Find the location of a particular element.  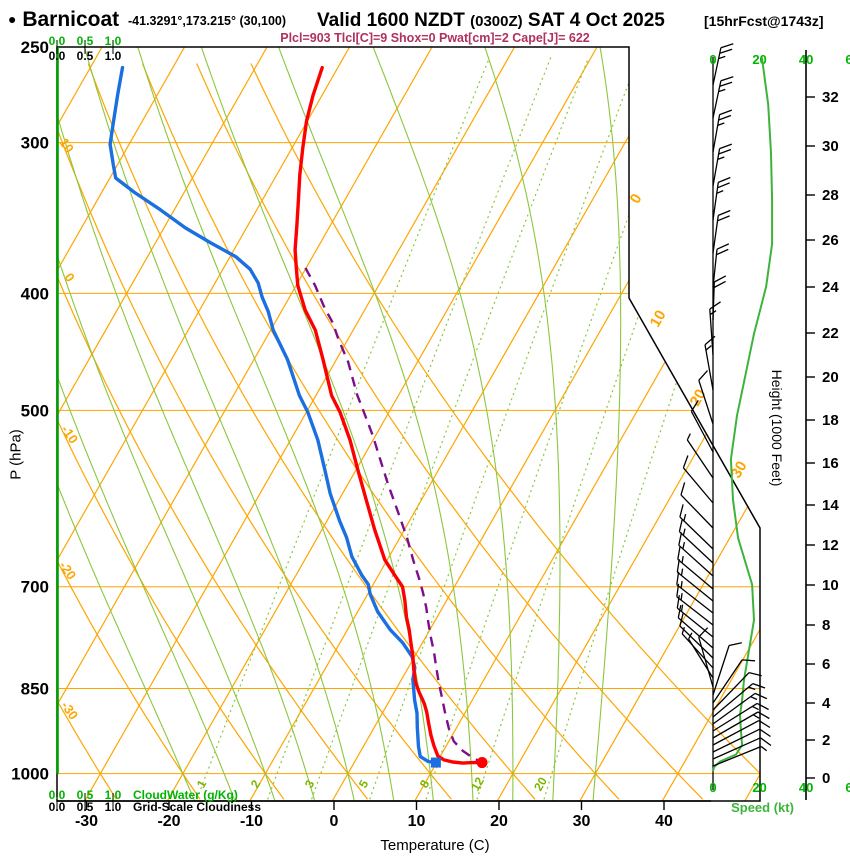

height-tick-label: 10 is located at coordinates (830, 585).